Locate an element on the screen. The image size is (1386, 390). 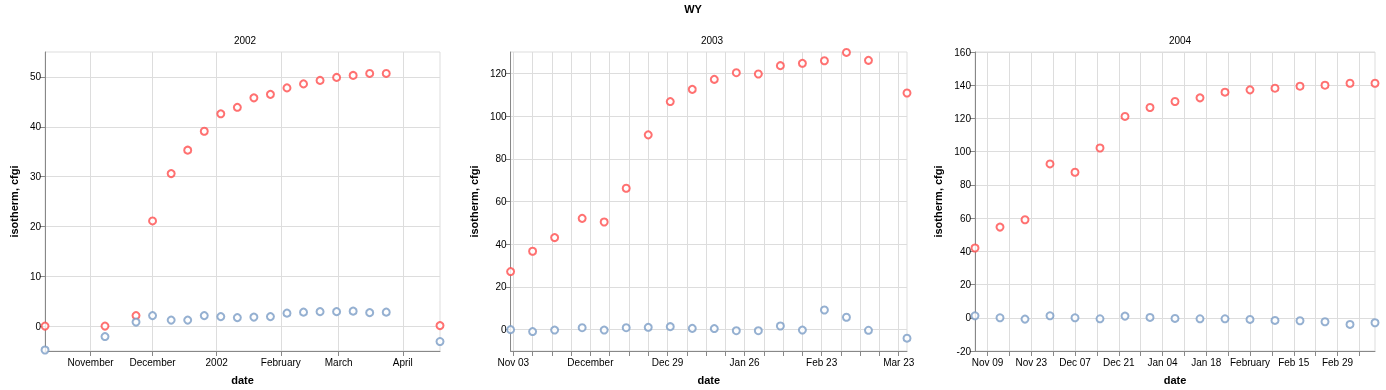
text: WY is located at coordinates (693, 9).